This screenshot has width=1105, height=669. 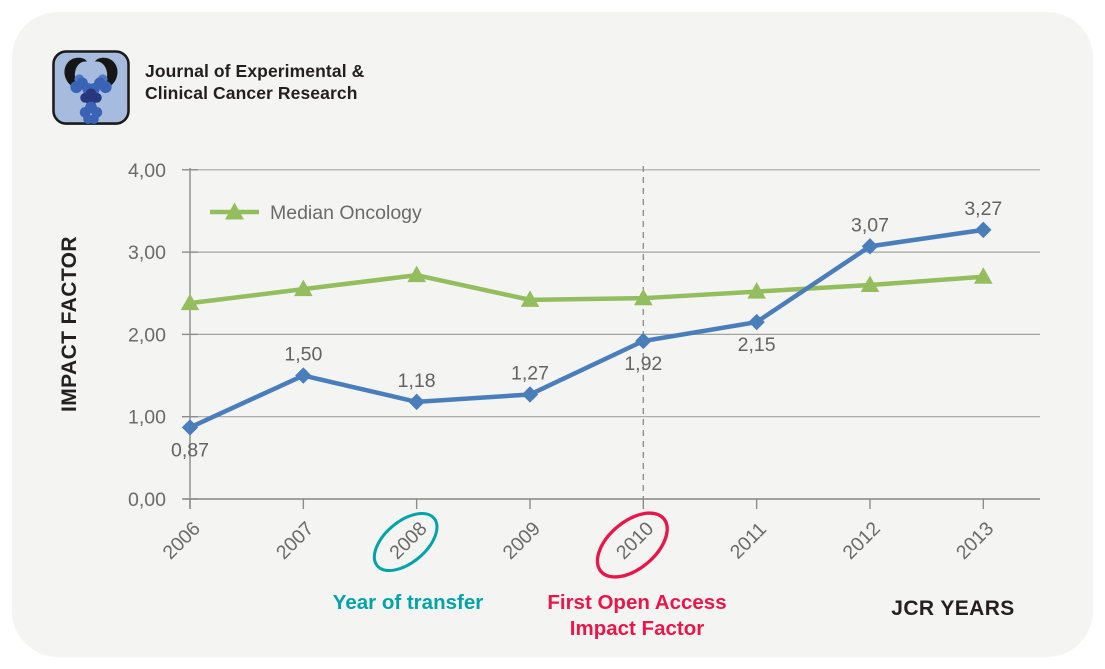 I want to click on median-oncology-marker-2009, so click(x=530, y=298).